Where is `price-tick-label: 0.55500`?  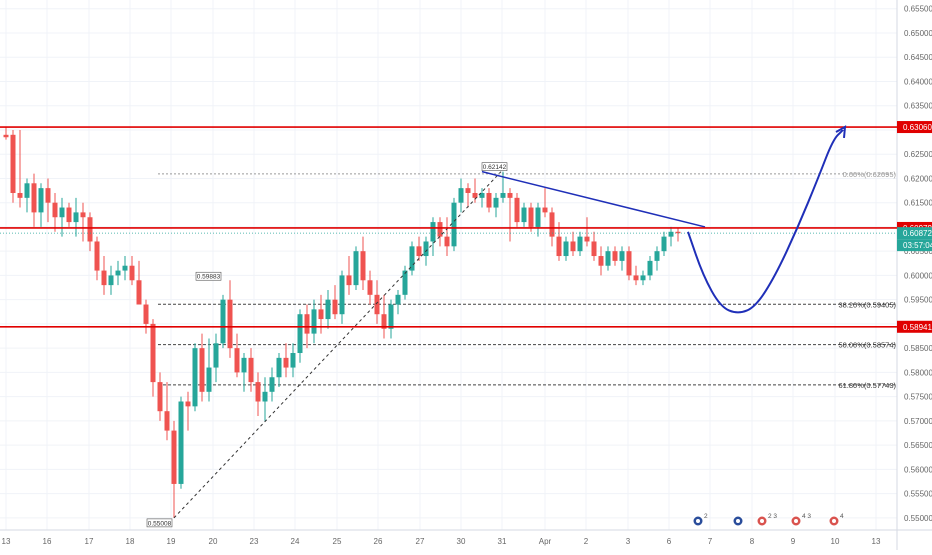
price-tick-label: 0.55500 is located at coordinates (918, 494).